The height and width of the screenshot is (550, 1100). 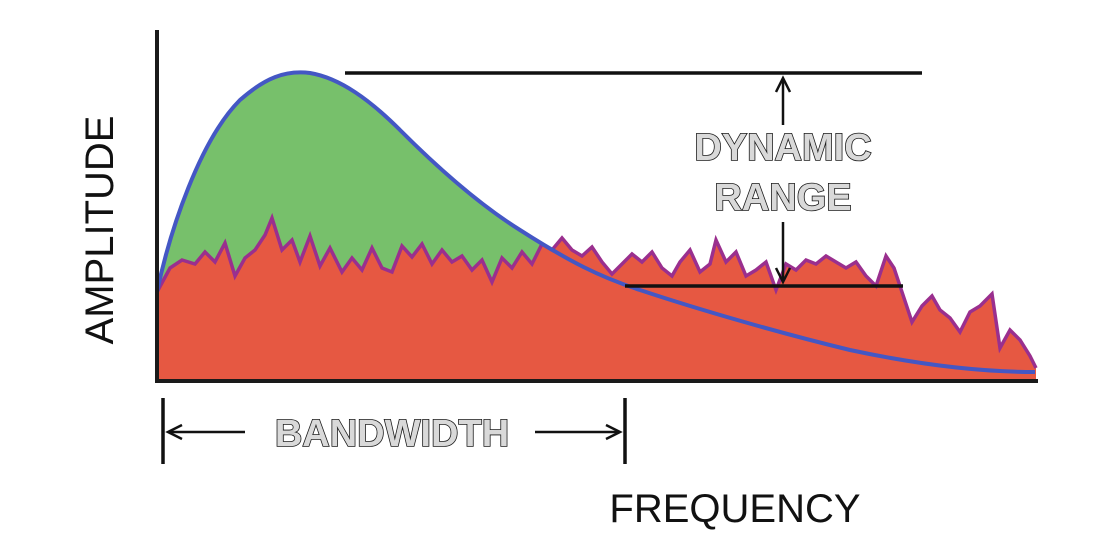 I want to click on arrow-right-icon, so click(x=614, y=432).